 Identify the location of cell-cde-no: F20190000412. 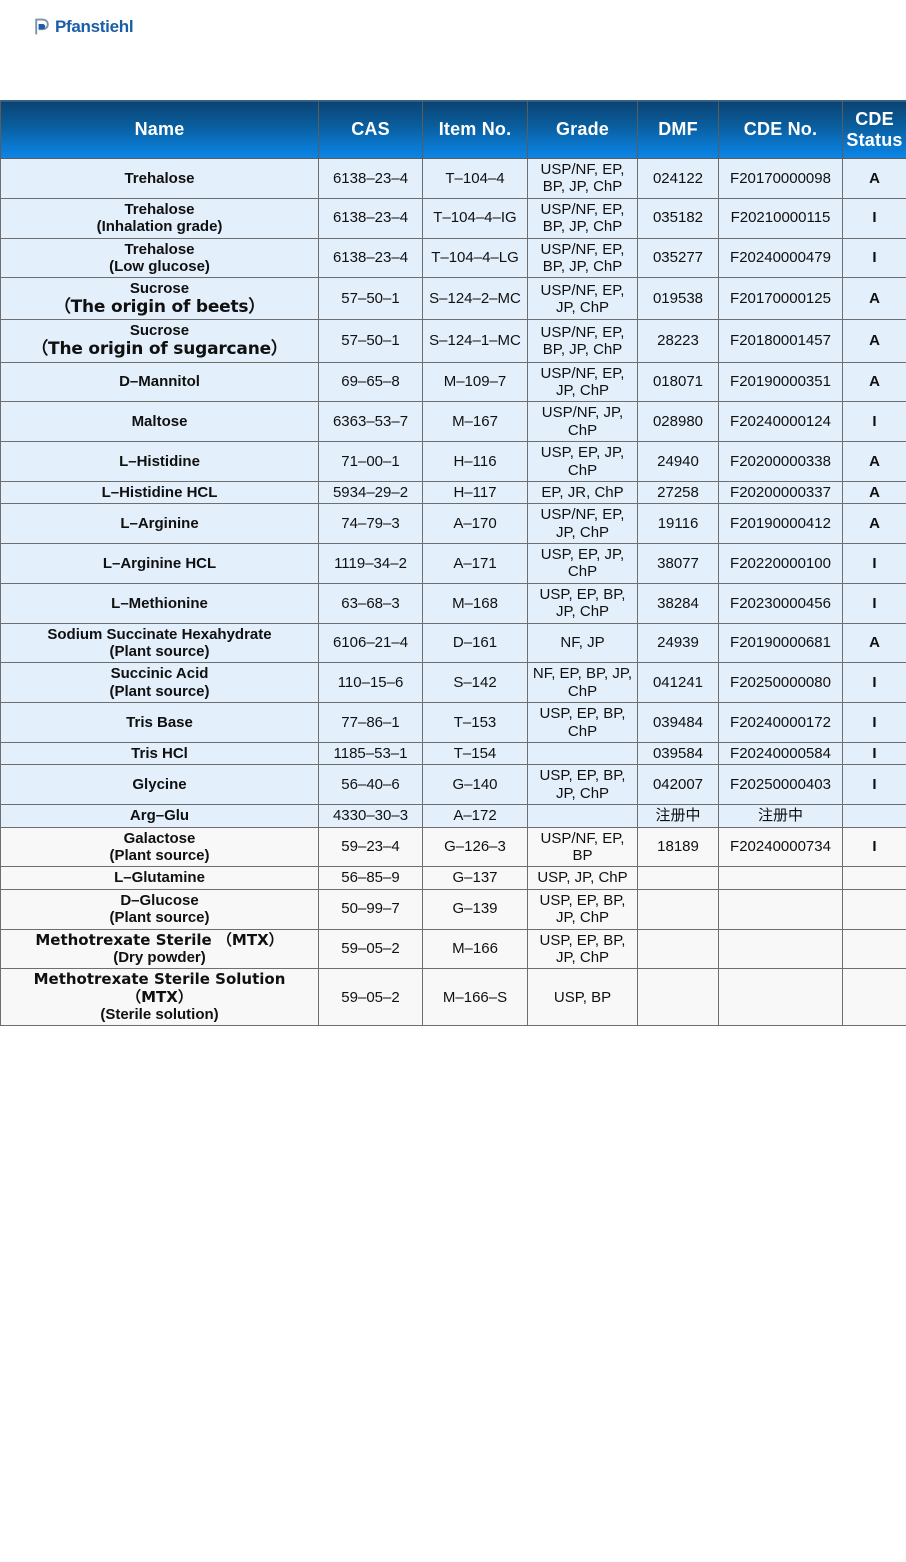
(780, 524).